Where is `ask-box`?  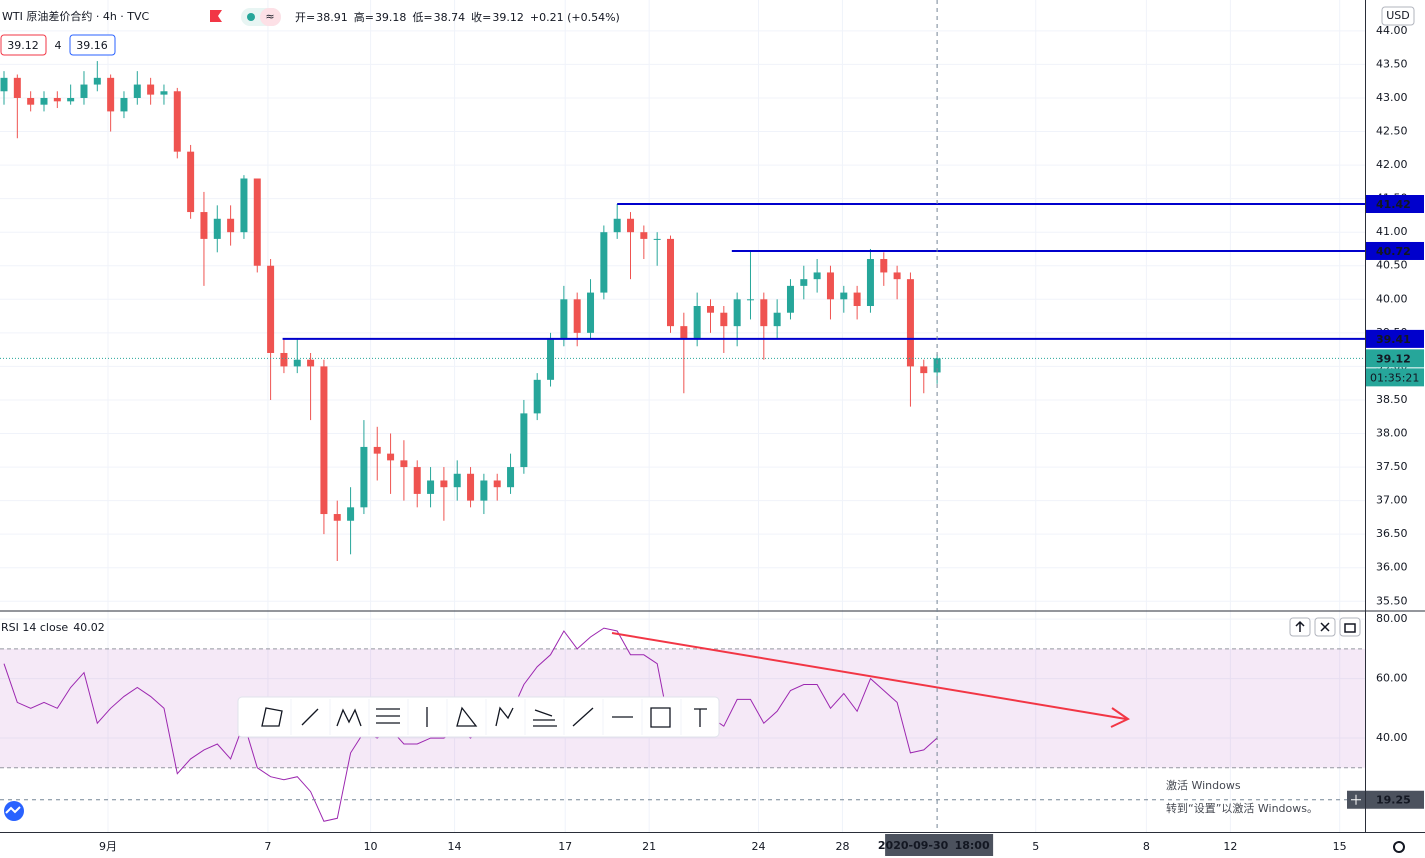 ask-box is located at coordinates (92, 45).